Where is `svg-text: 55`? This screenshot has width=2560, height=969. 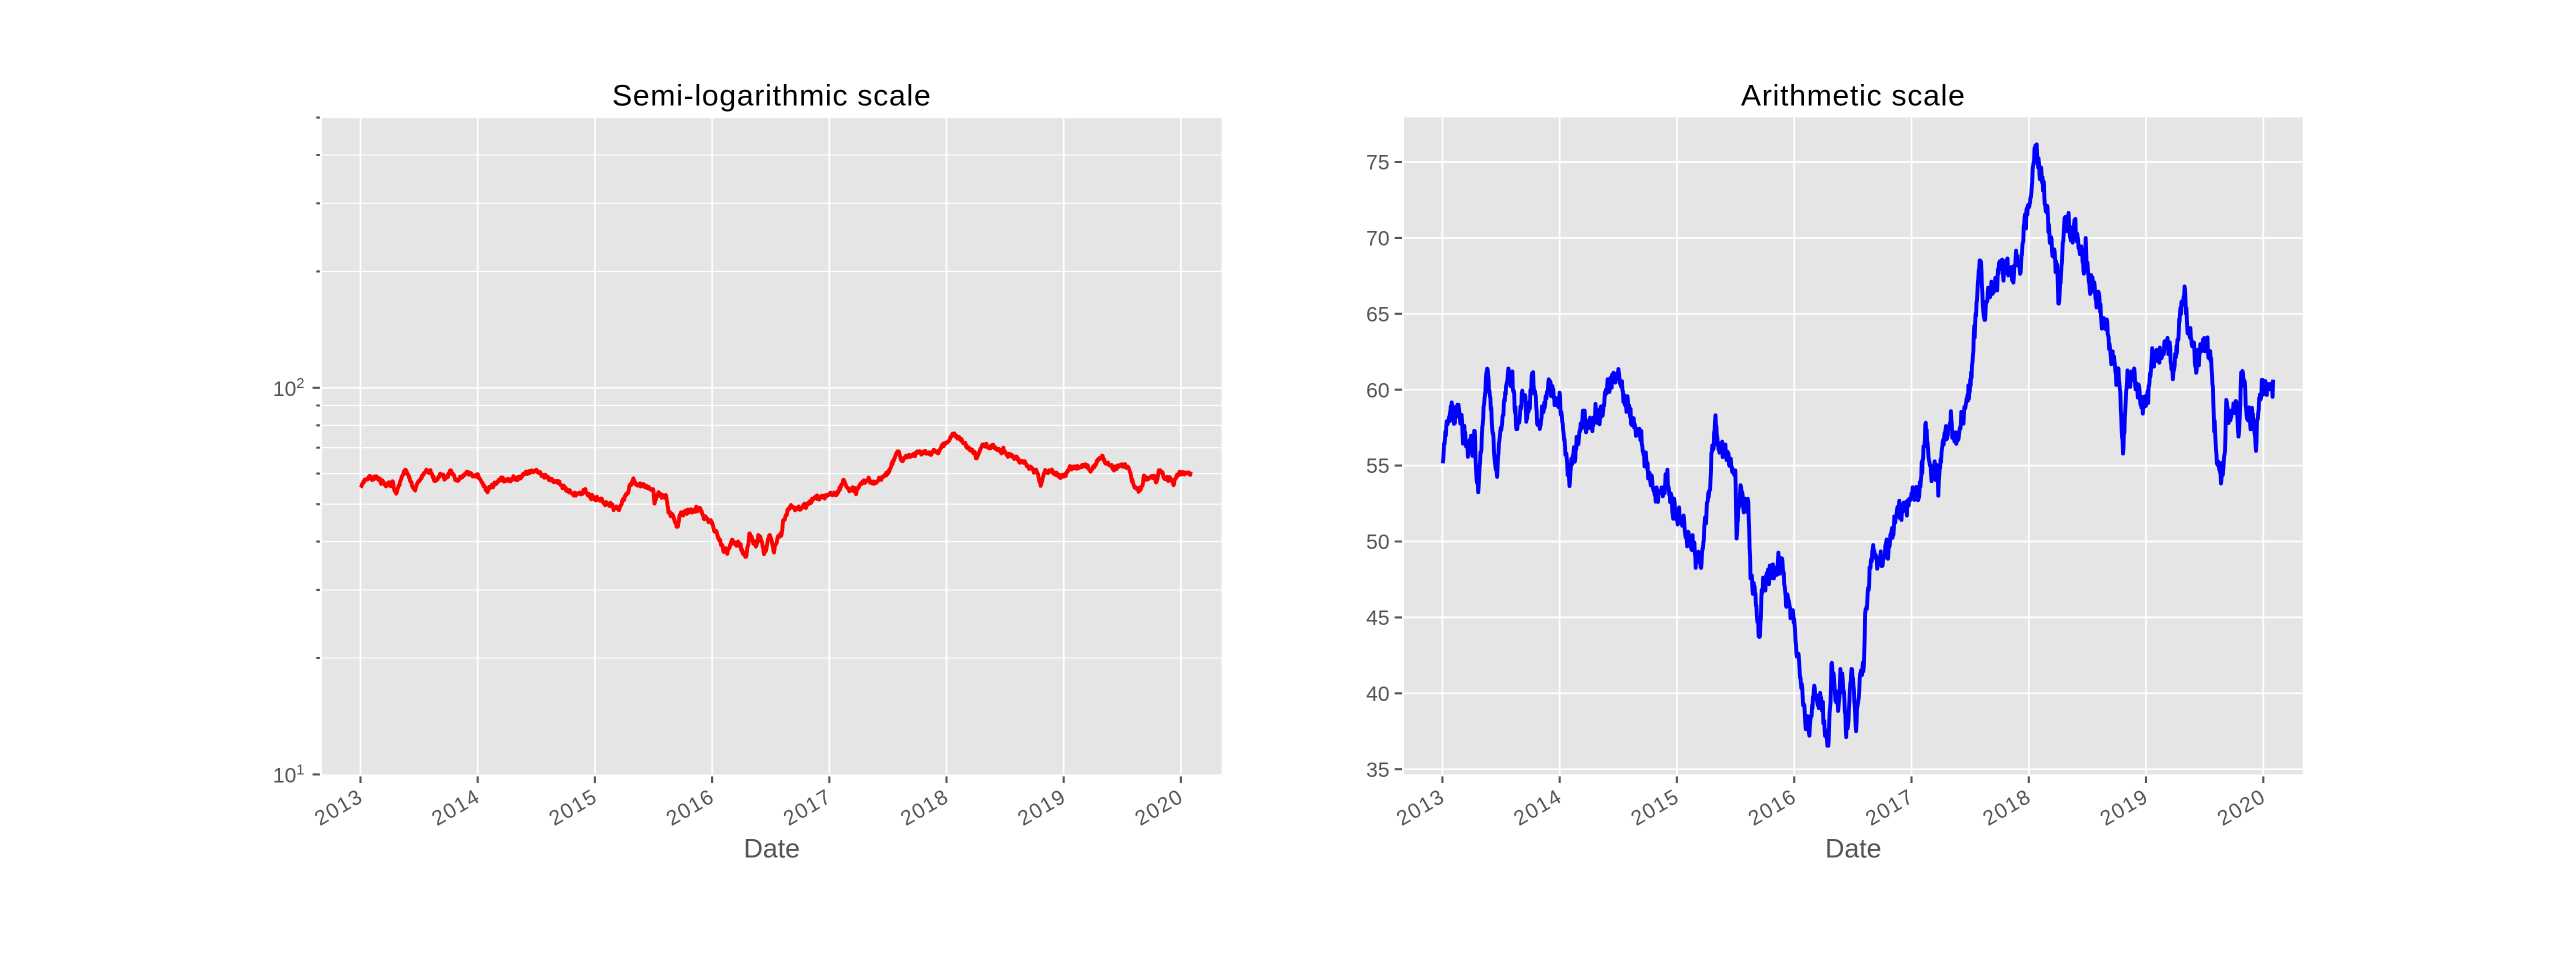
svg-text: 55 is located at coordinates (1377, 466).